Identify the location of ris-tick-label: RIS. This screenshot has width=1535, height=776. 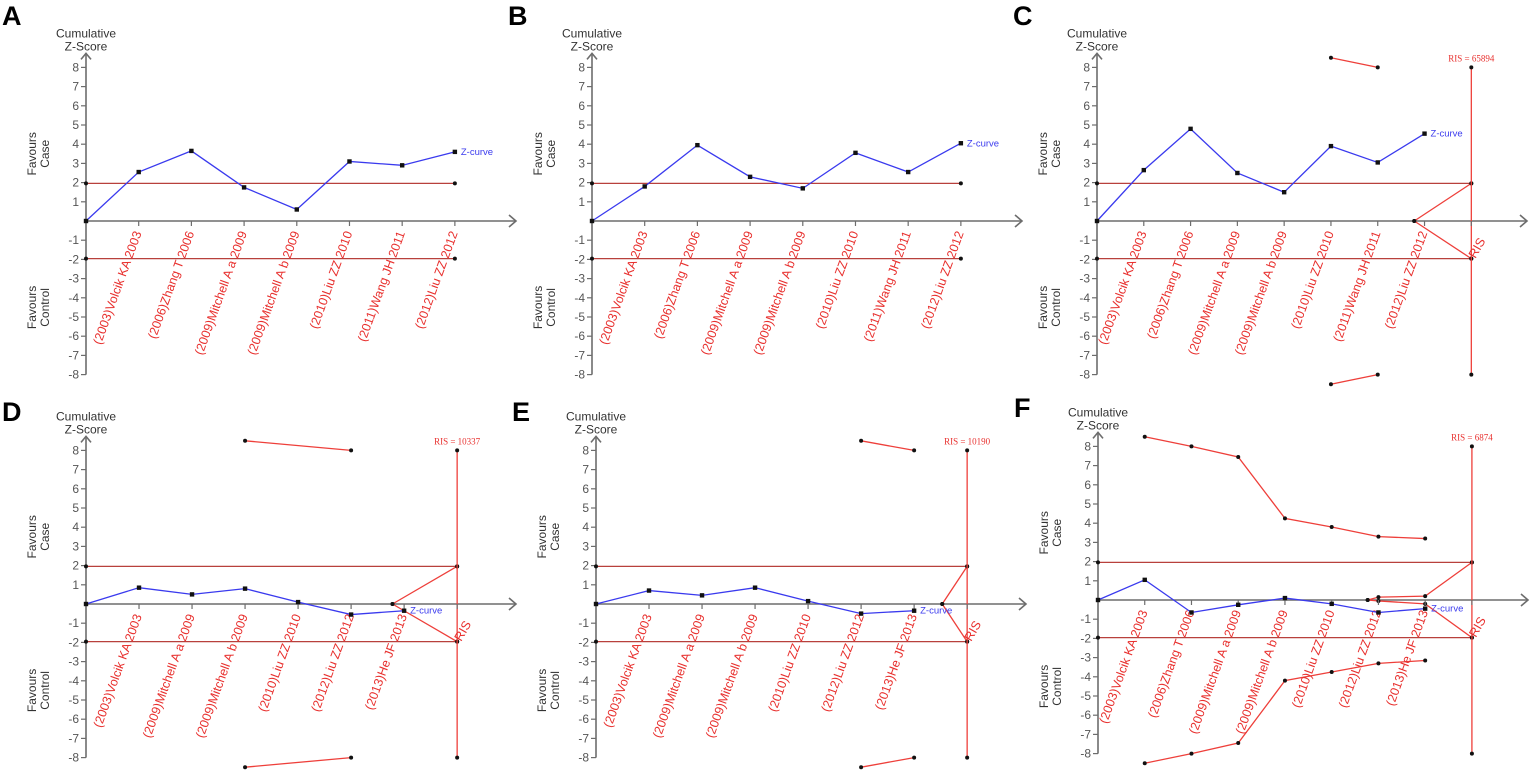
(973, 630).